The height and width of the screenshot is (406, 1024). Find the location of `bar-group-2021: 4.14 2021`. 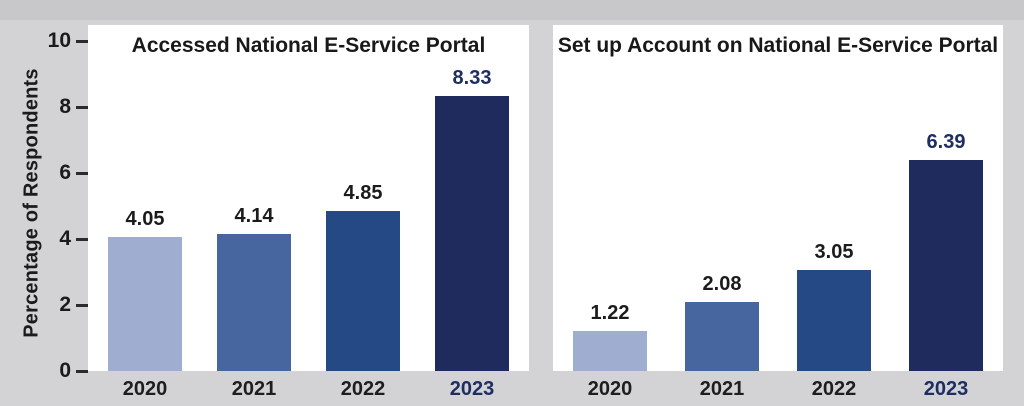

bar-group-2021: 4.14 2021 is located at coordinates (254, 302).